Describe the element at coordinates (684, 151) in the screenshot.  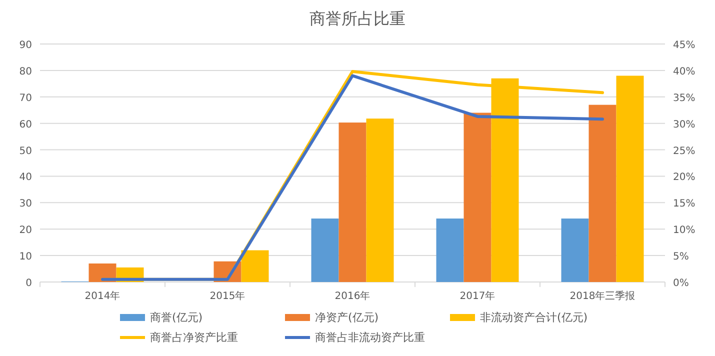
I see `y2-tick-label: 25%` at that location.